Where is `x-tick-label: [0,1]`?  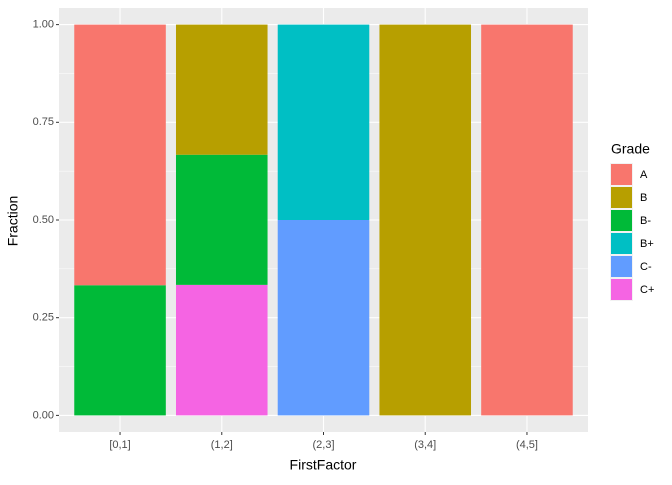
x-tick-label: [0,1] is located at coordinates (119, 445).